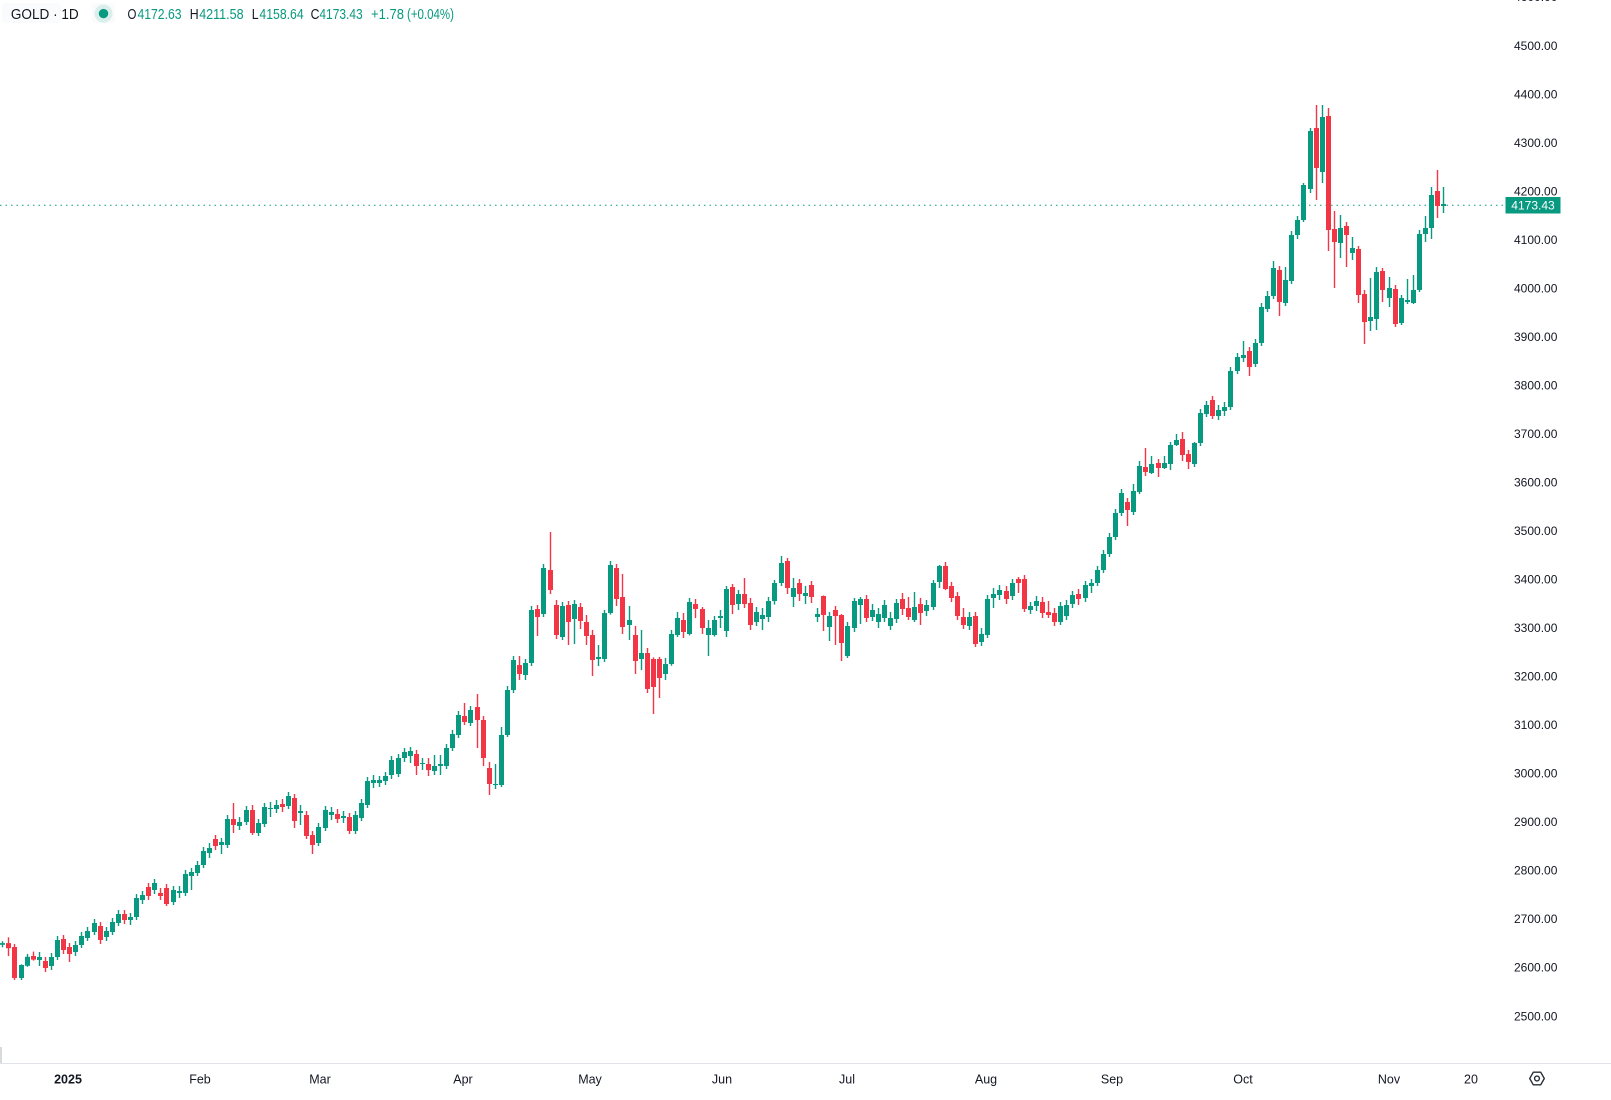 The image size is (1611, 1100). Describe the element at coordinates (1243, 1080) in the screenshot. I see `svg-text: Oct` at that location.